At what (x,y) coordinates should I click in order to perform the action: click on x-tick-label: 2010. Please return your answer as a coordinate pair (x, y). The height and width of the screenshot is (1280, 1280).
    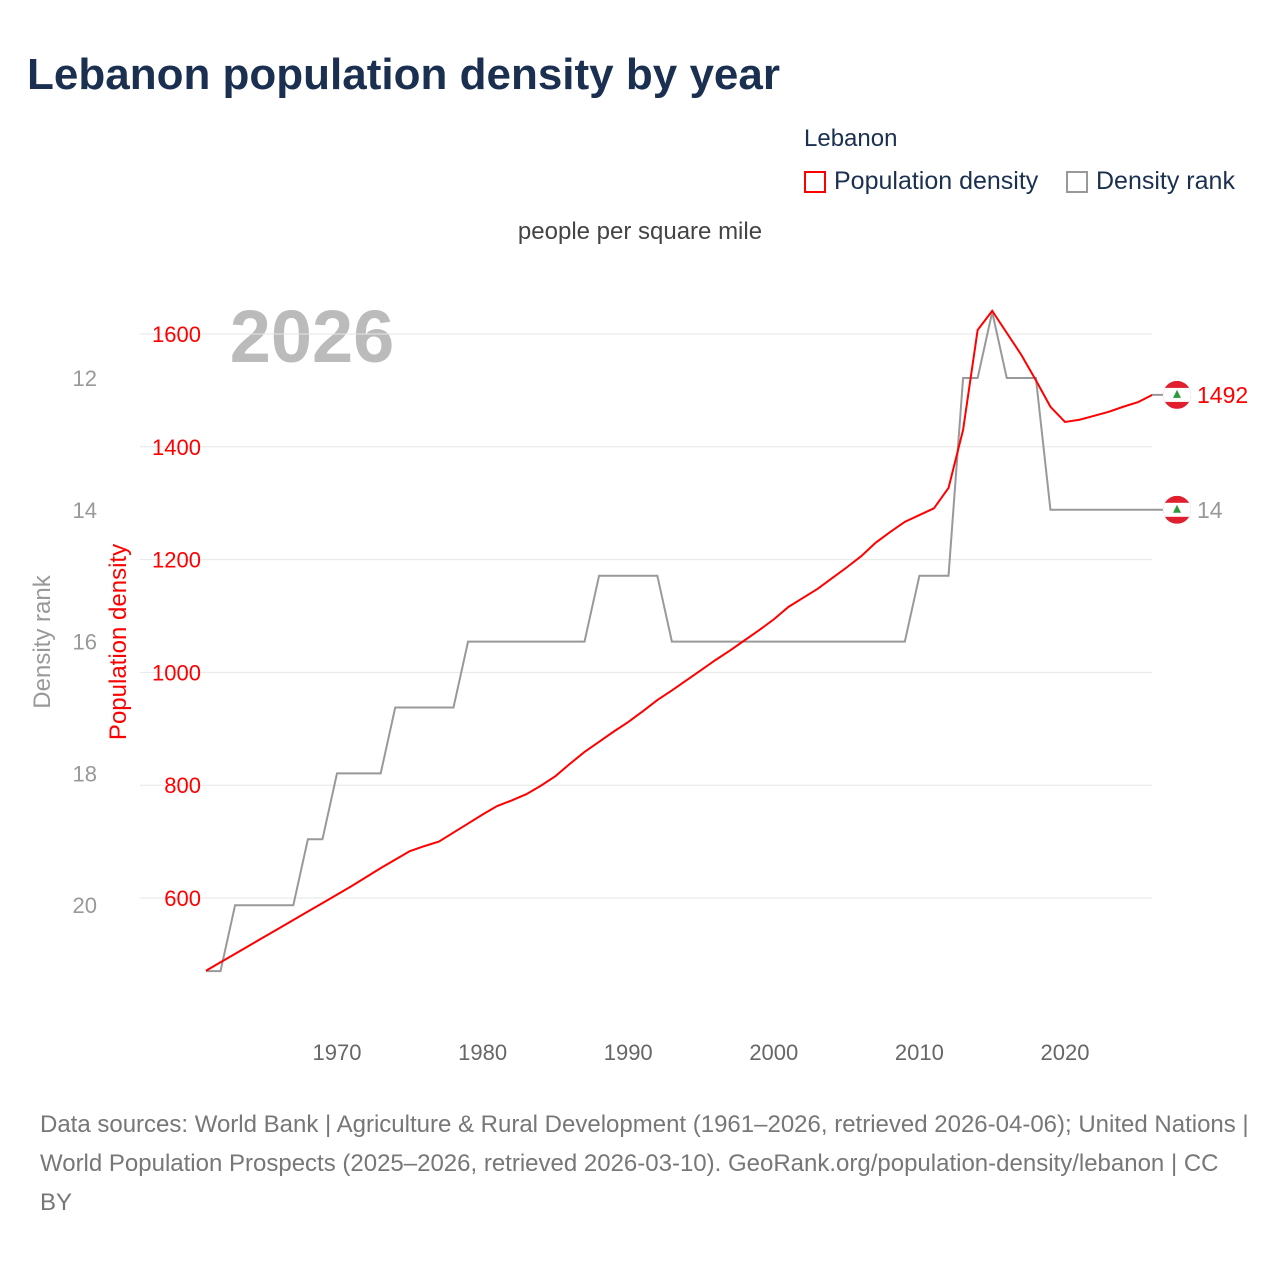
    Looking at the image, I should click on (919, 1052).